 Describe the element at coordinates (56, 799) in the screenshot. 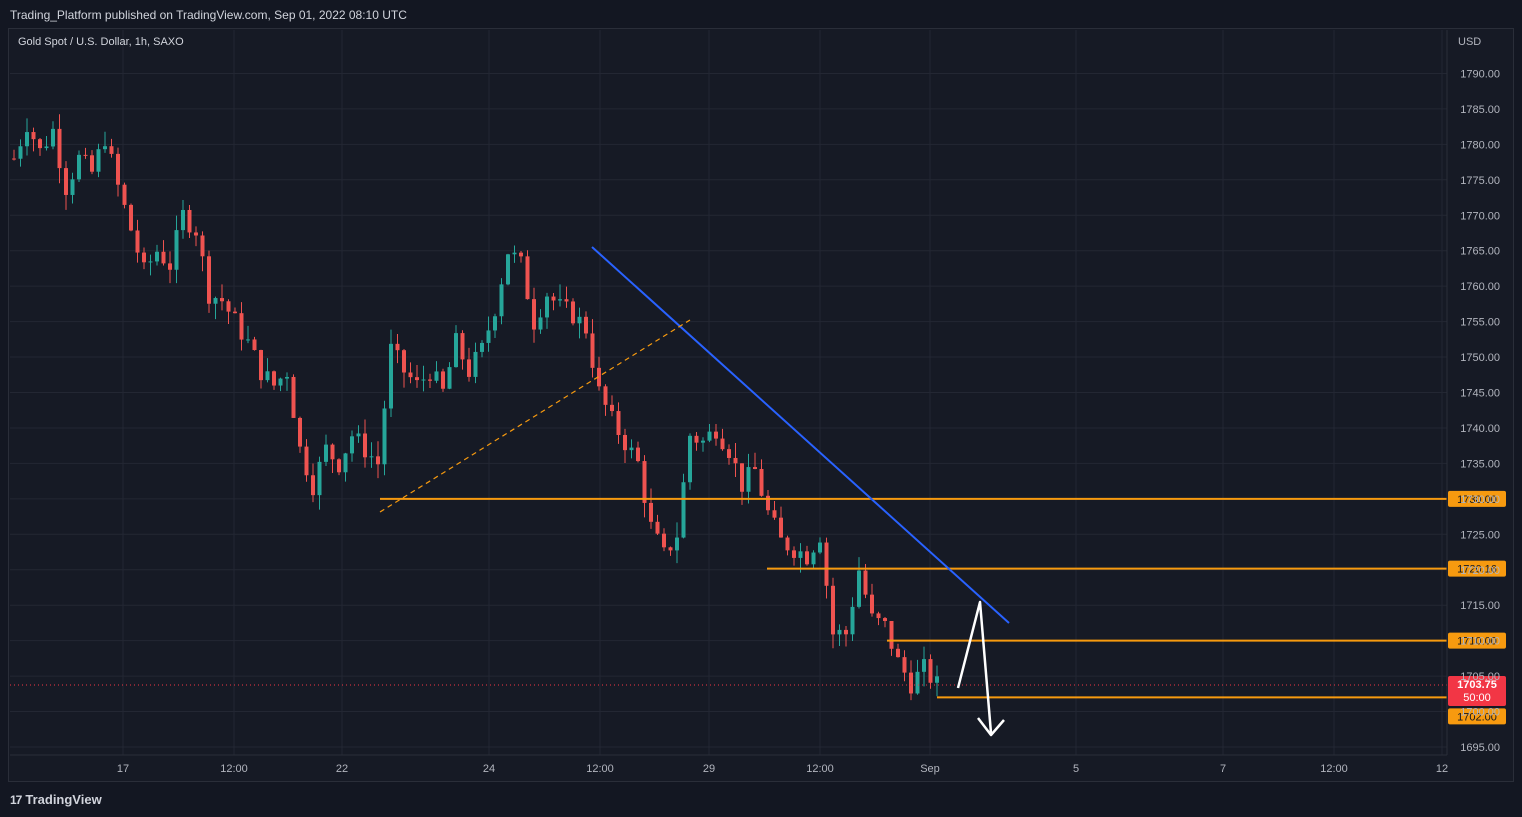

I see `tradingview-logo: 17 TradingView` at that location.